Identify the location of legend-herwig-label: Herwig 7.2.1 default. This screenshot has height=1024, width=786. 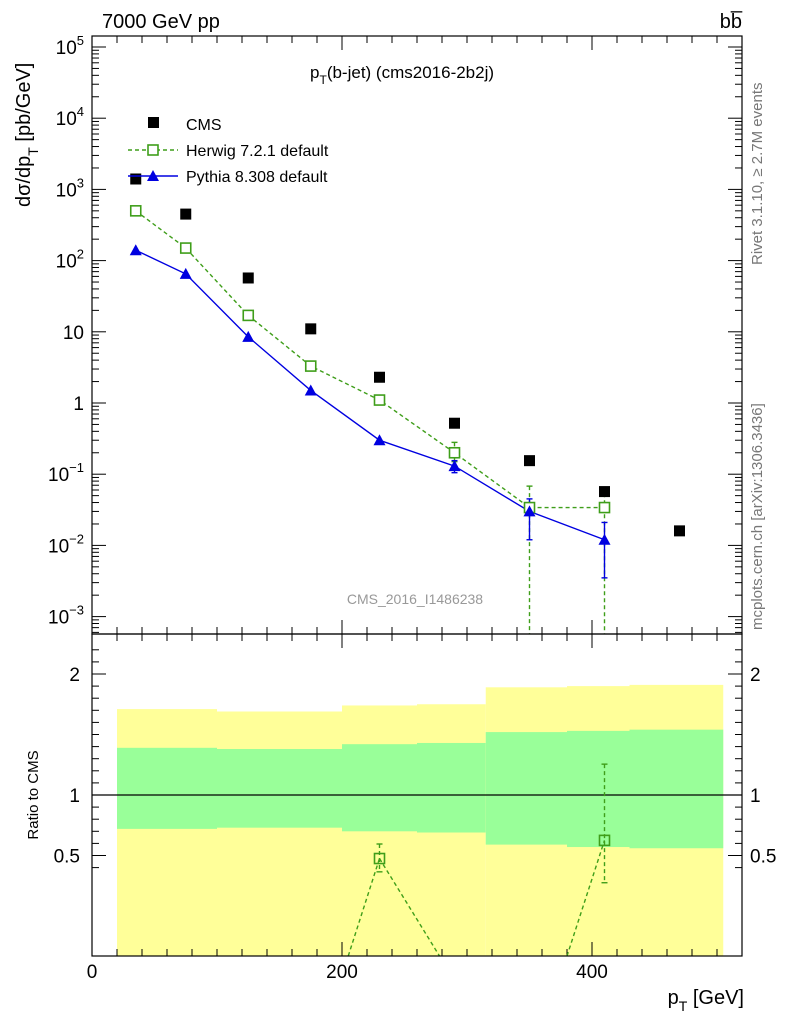
(257, 151).